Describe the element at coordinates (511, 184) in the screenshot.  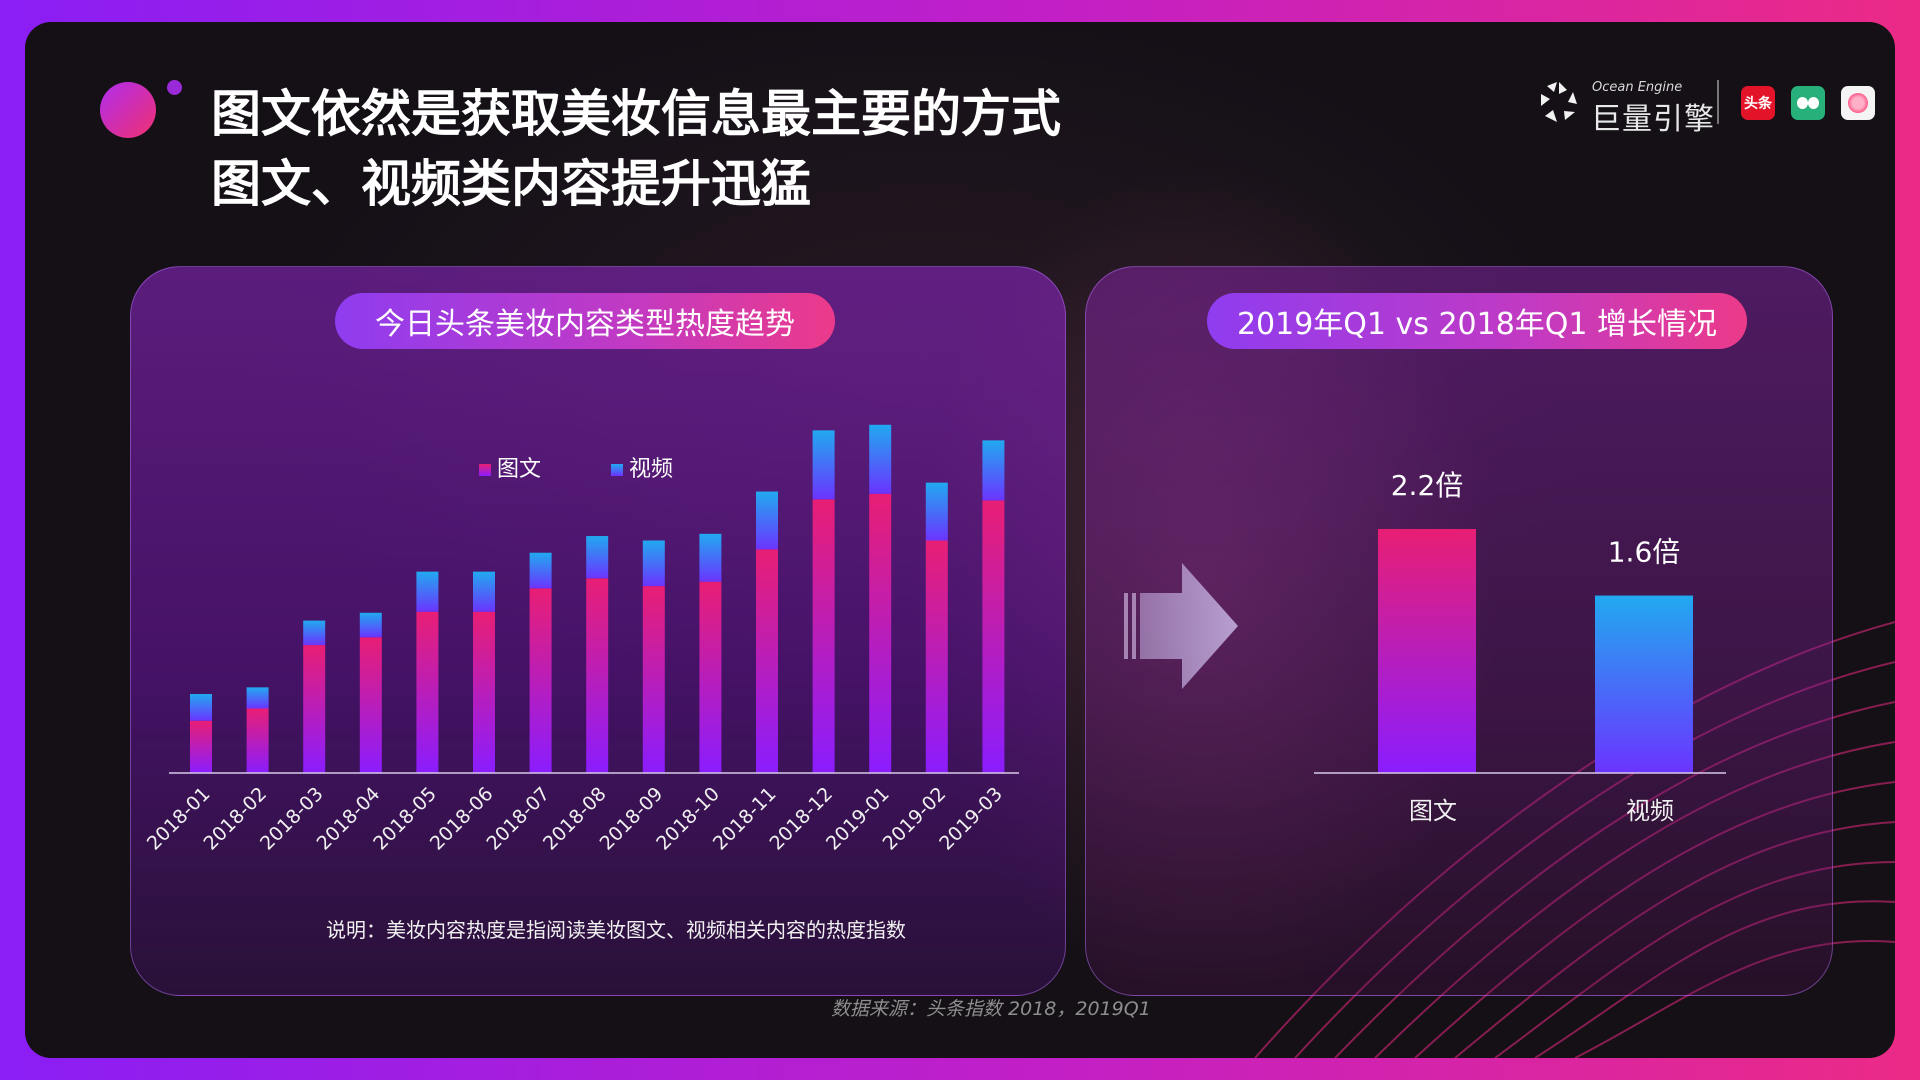
I see `page-title-line2: 图文、视频类内容提升迅猛` at that location.